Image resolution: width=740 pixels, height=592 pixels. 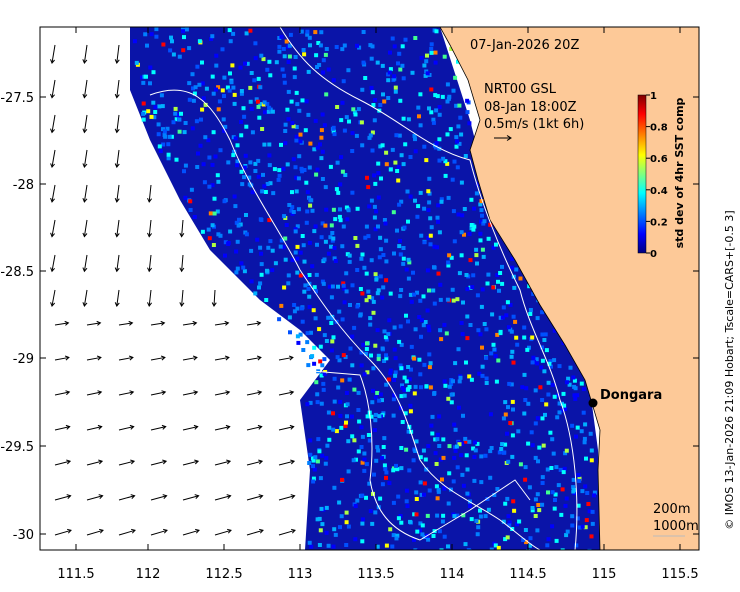 I want to click on contour-legend-1000m: 1000m, so click(x=676, y=526).